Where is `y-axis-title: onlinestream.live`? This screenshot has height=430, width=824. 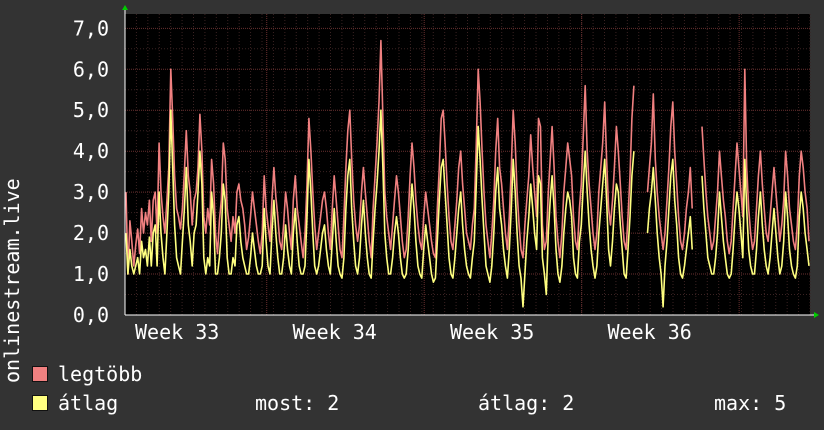
y-axis-title: onlinestream.live is located at coordinates (12, 280).